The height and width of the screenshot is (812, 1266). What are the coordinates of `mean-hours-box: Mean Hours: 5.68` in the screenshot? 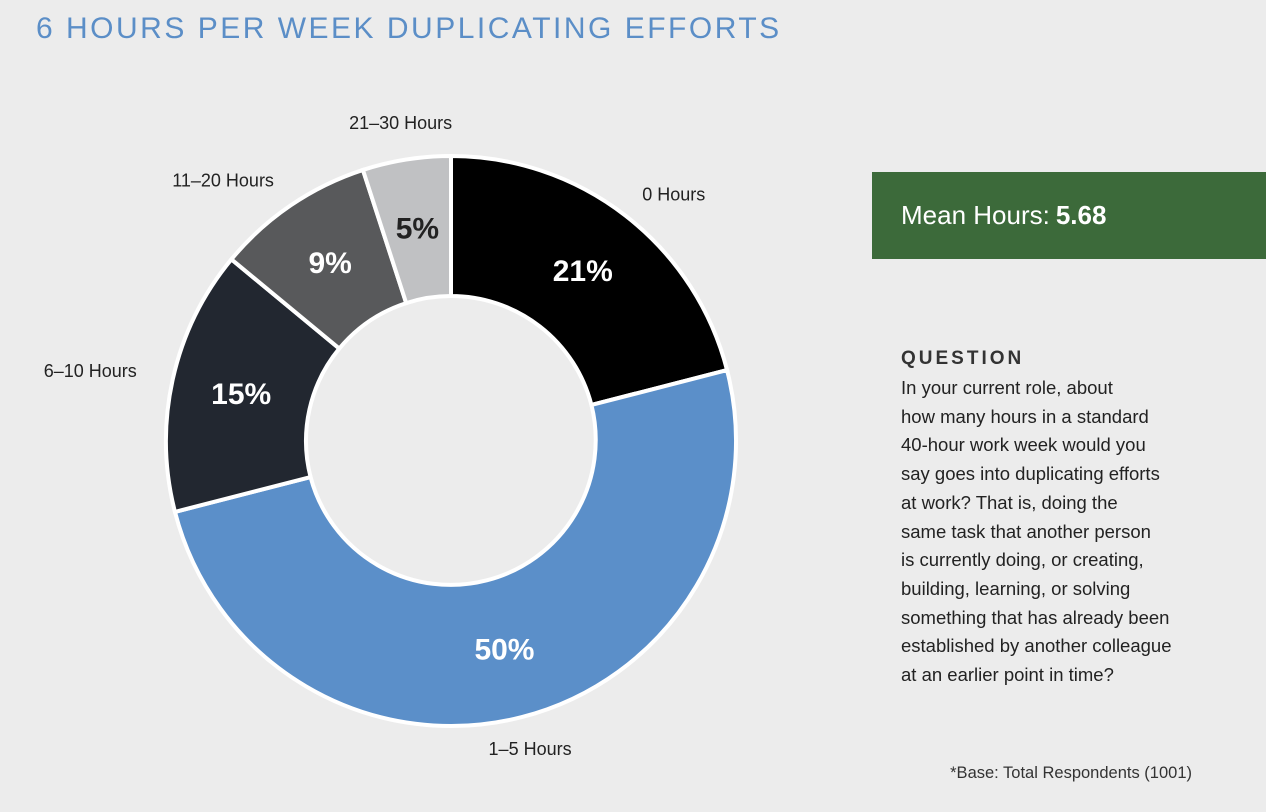 It's located at (1069, 215).